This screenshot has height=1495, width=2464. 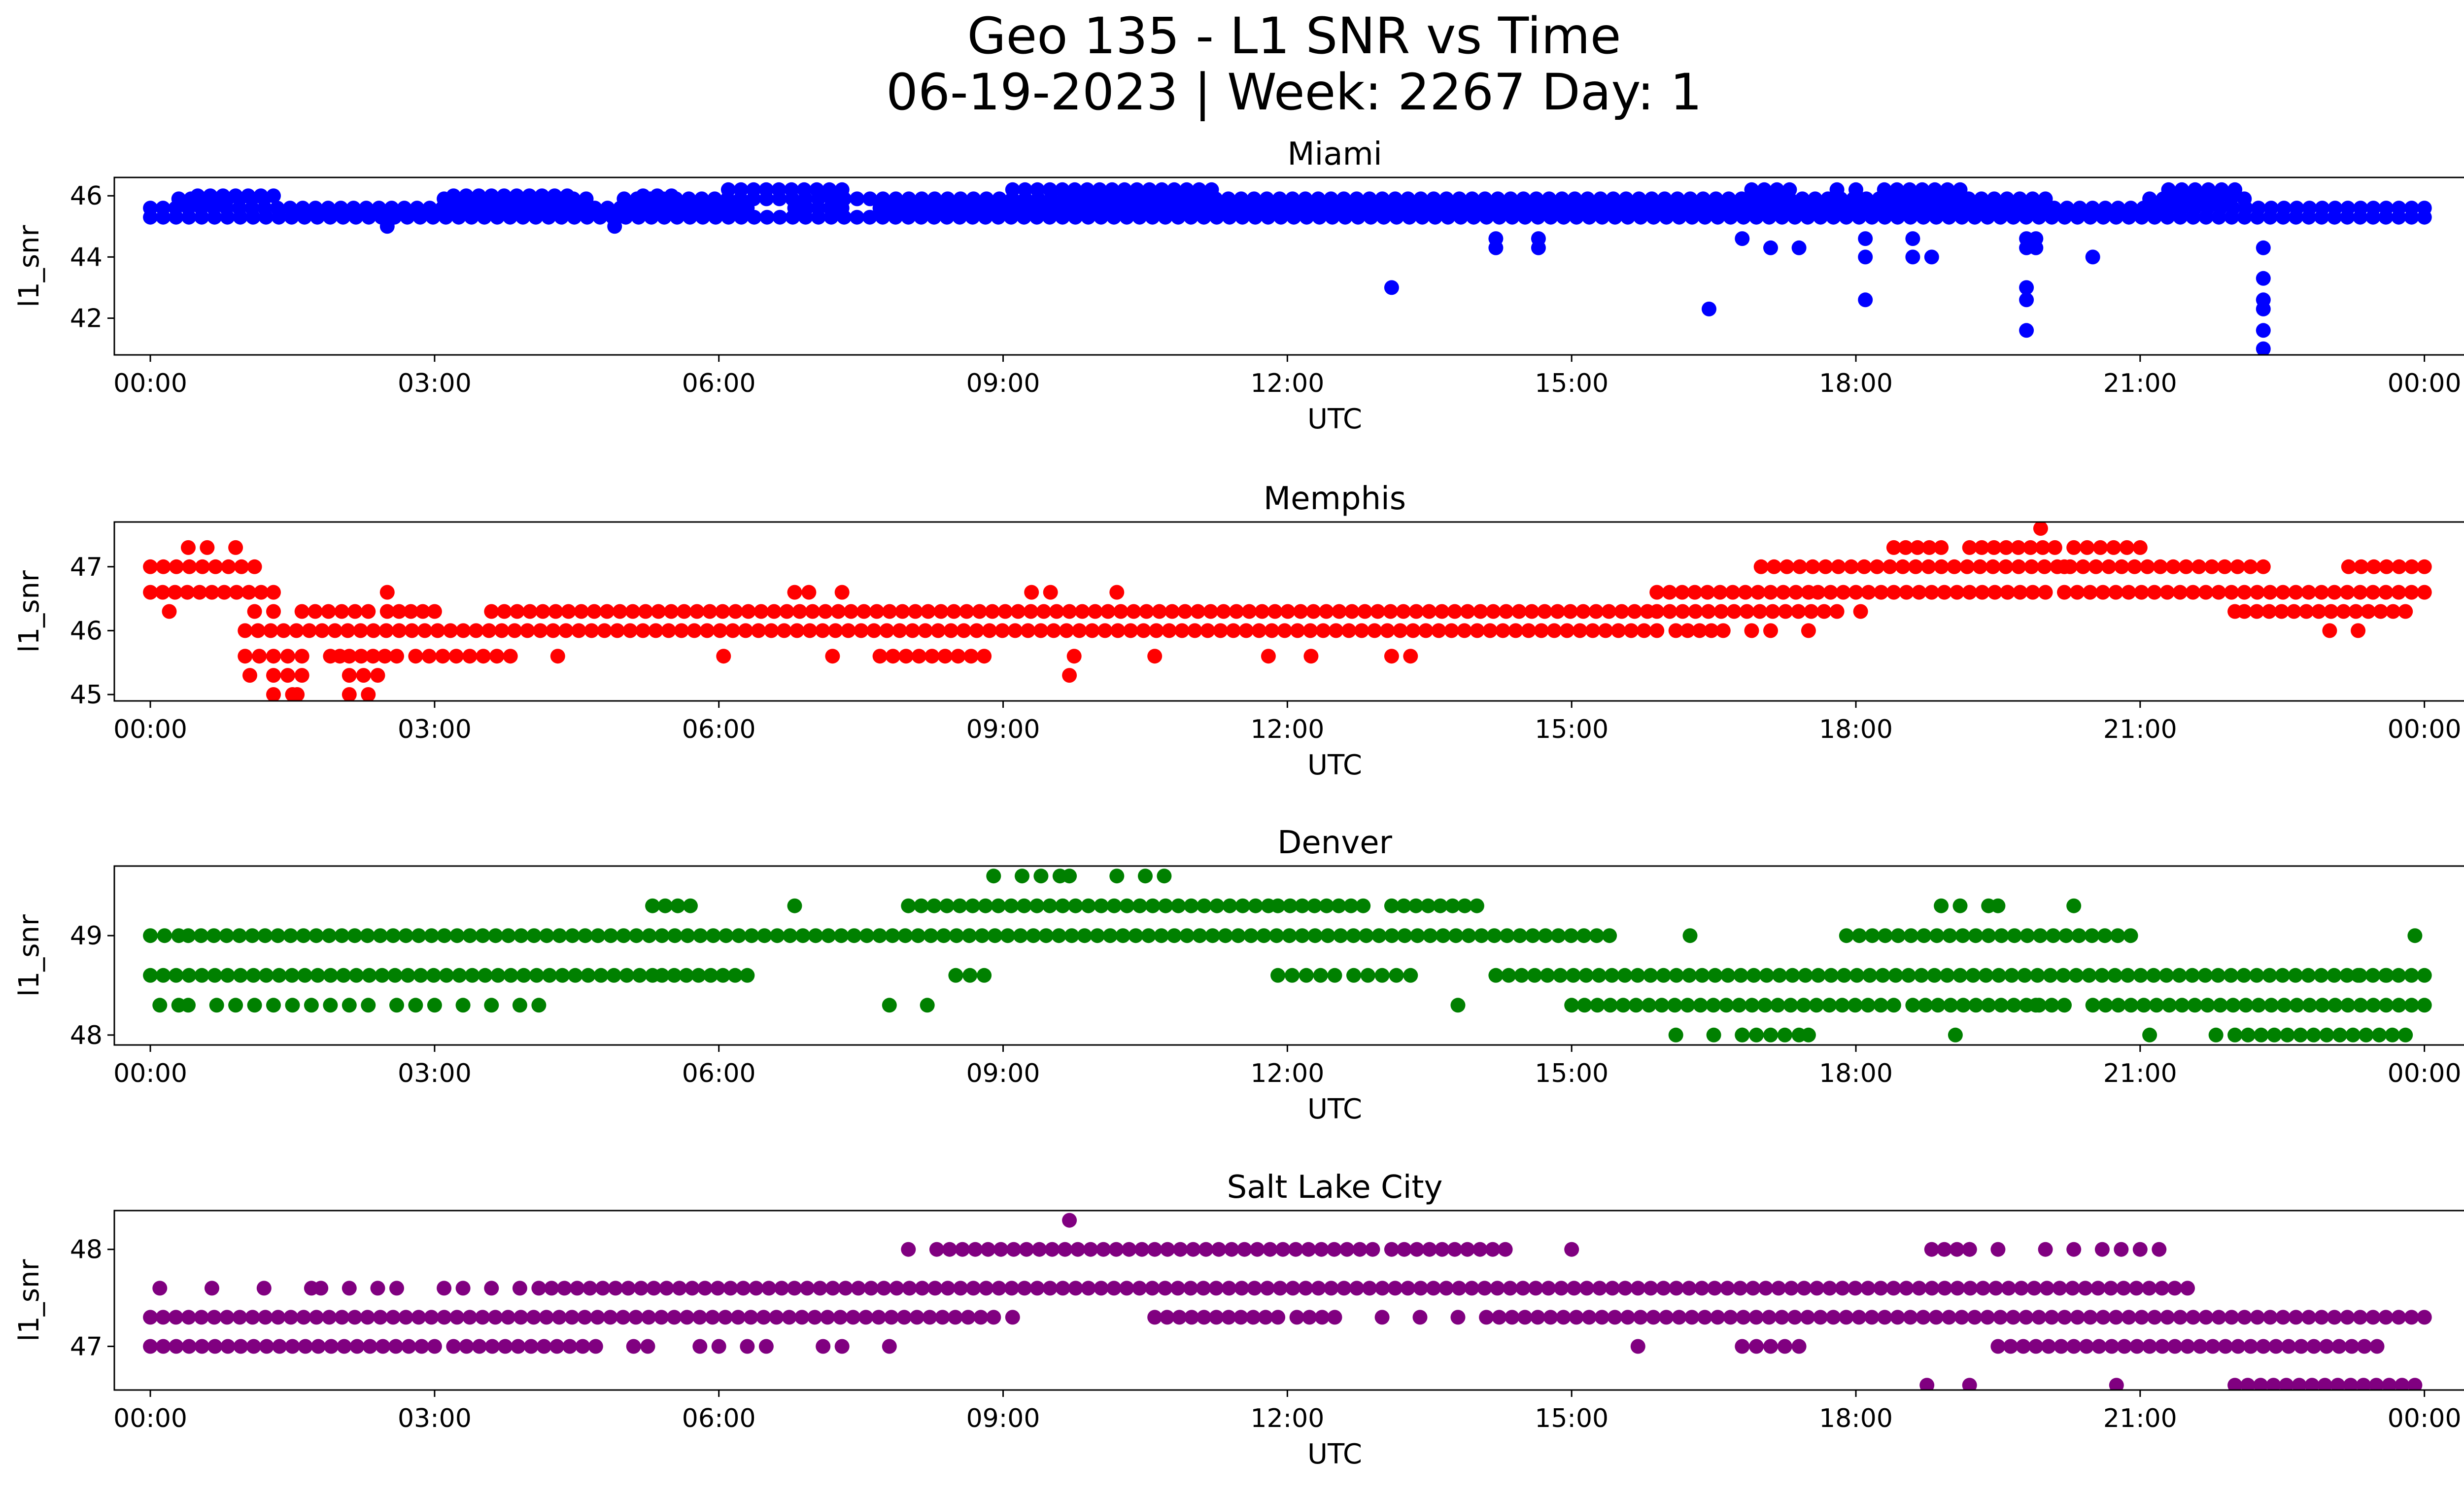 What do you see at coordinates (719, 383) in the screenshot?
I see `x-tick-label: 06:00` at bounding box center [719, 383].